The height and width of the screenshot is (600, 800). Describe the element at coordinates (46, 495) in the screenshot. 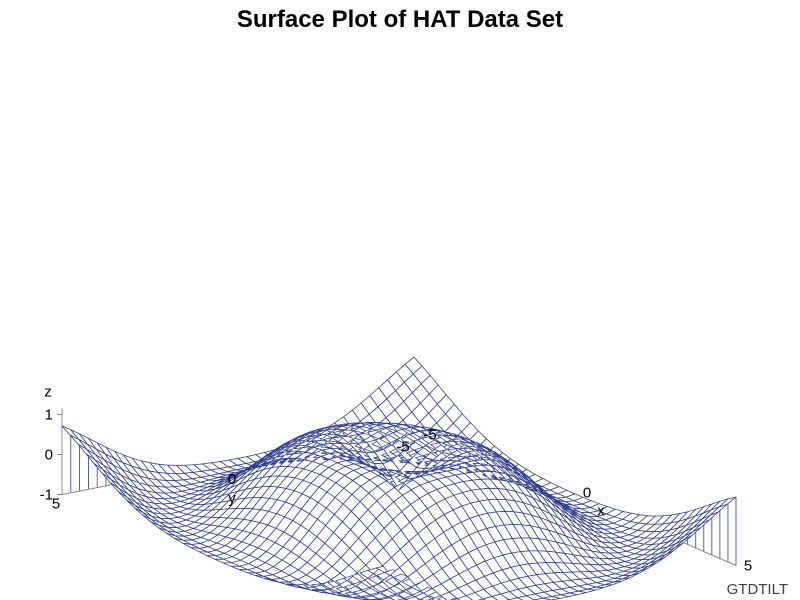

I see `z-tick-label: -1` at that location.